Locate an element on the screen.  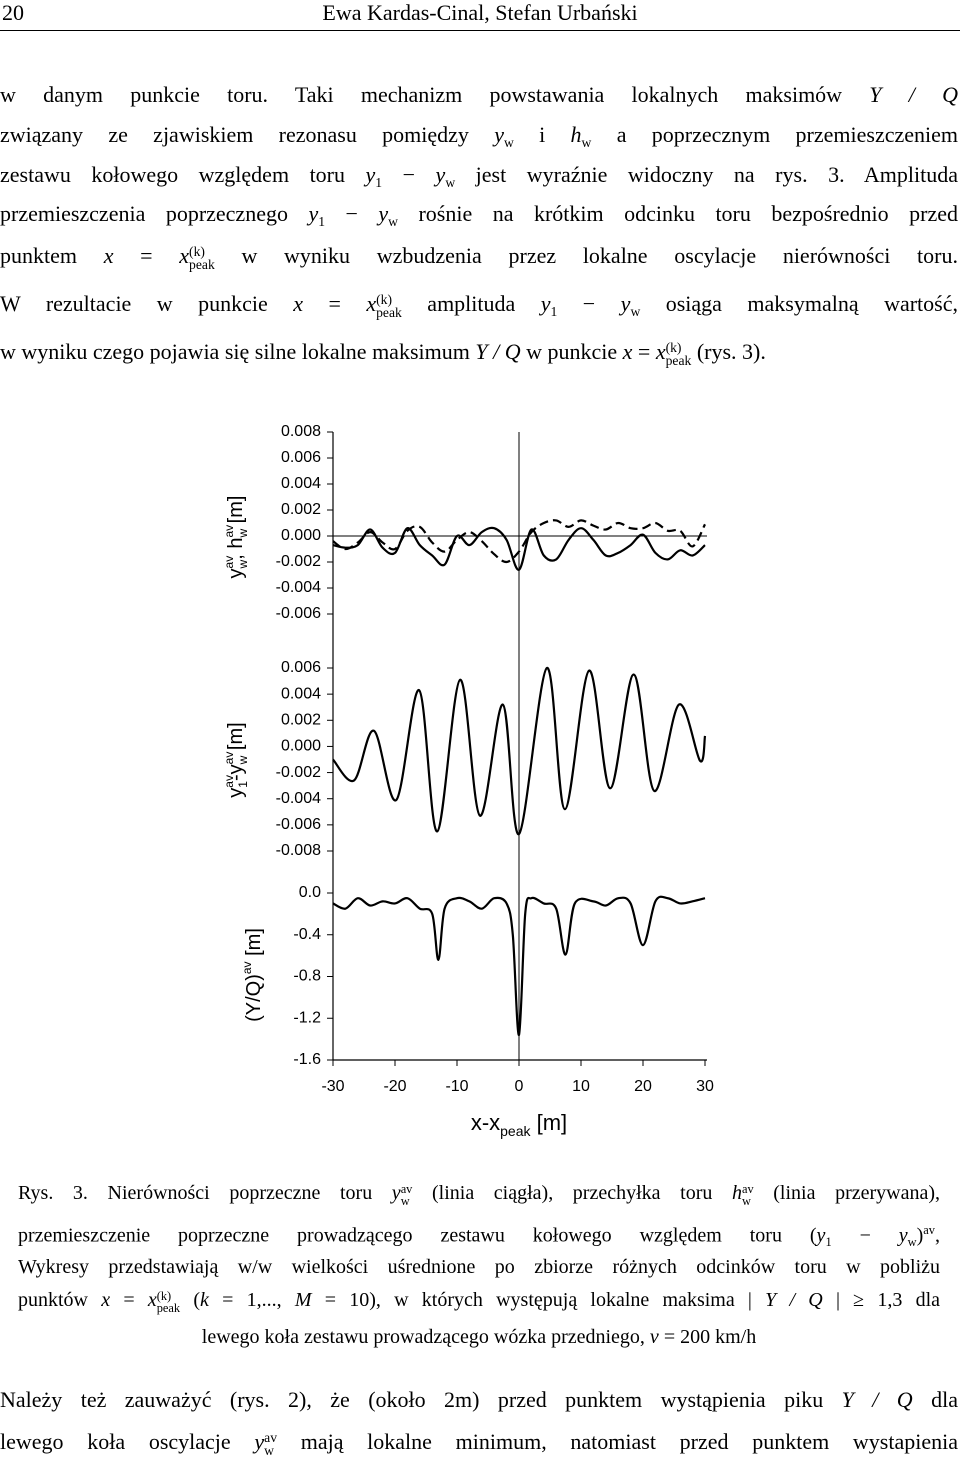
text-run: , is located at coordinates (937, 1235).